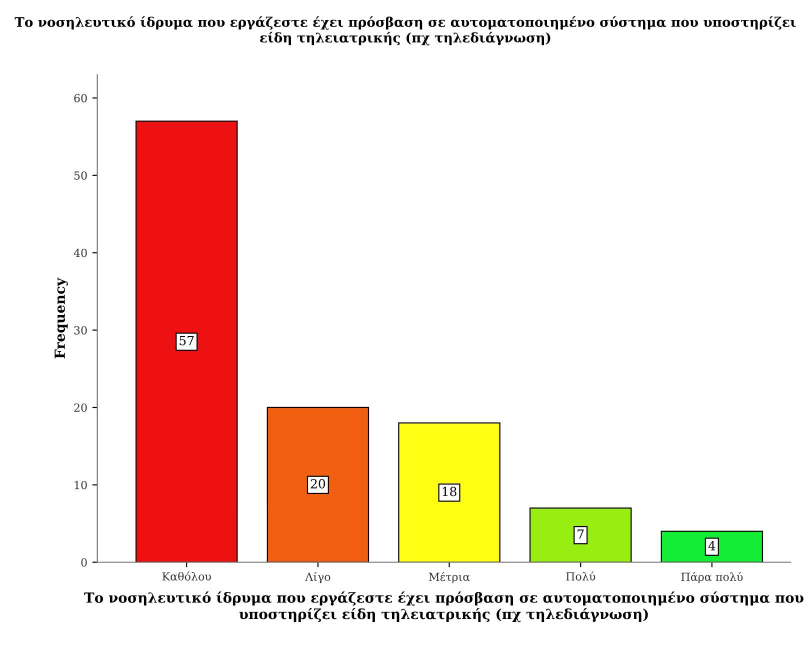 Image resolution: width=811 pixels, height=650 pixels. I want to click on y-axis-title: Frequency, so click(61, 318).